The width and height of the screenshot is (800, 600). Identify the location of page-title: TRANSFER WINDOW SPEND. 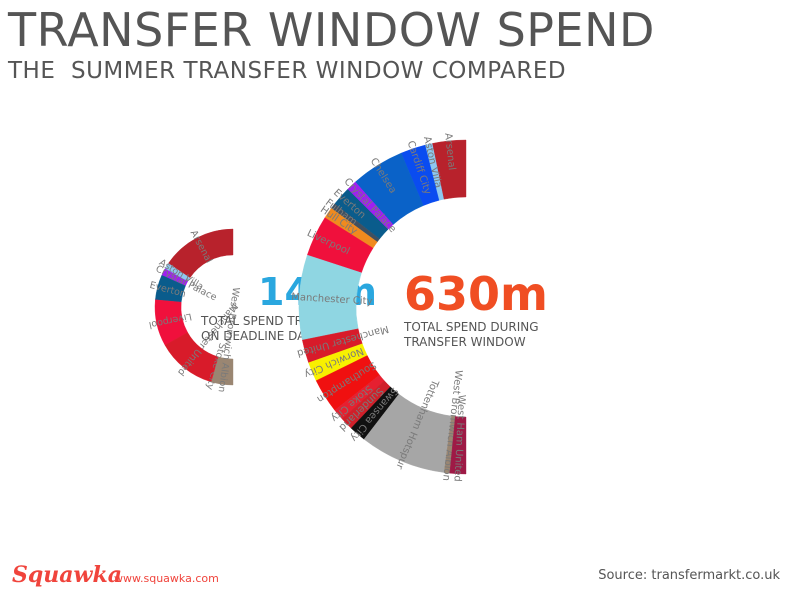
(331, 30).